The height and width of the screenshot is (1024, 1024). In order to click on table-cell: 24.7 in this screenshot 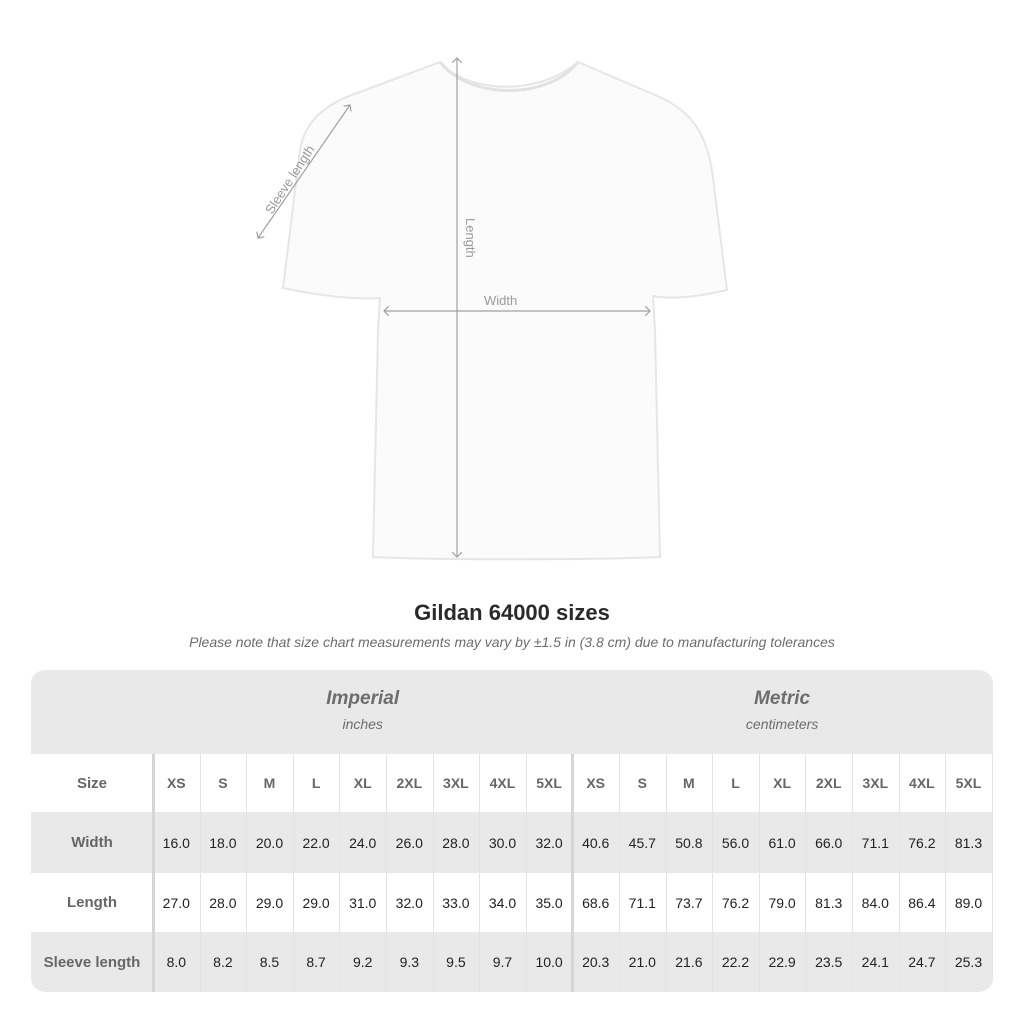, I will do `click(922, 962)`.